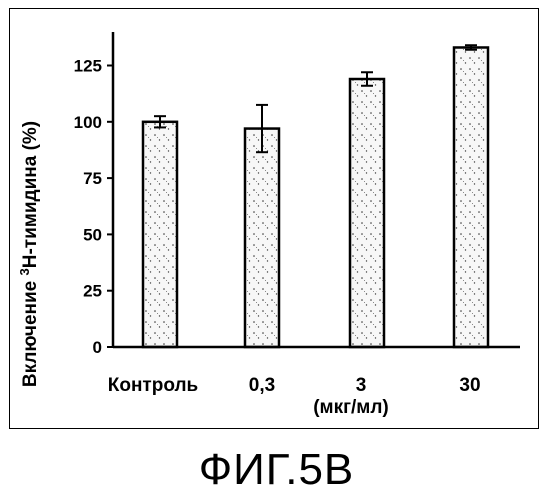 This screenshot has width=553, height=500. I want to click on y-axis-title-prefix: Включение, so click(30, 331).